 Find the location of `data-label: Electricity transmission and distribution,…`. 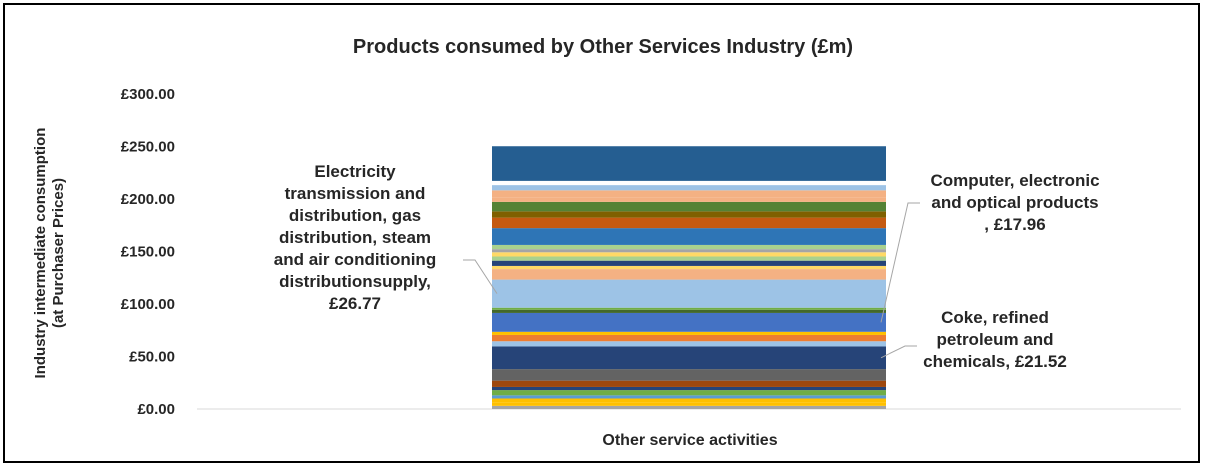

data-label: Electricity transmission and distribution,… is located at coordinates (386, 237).